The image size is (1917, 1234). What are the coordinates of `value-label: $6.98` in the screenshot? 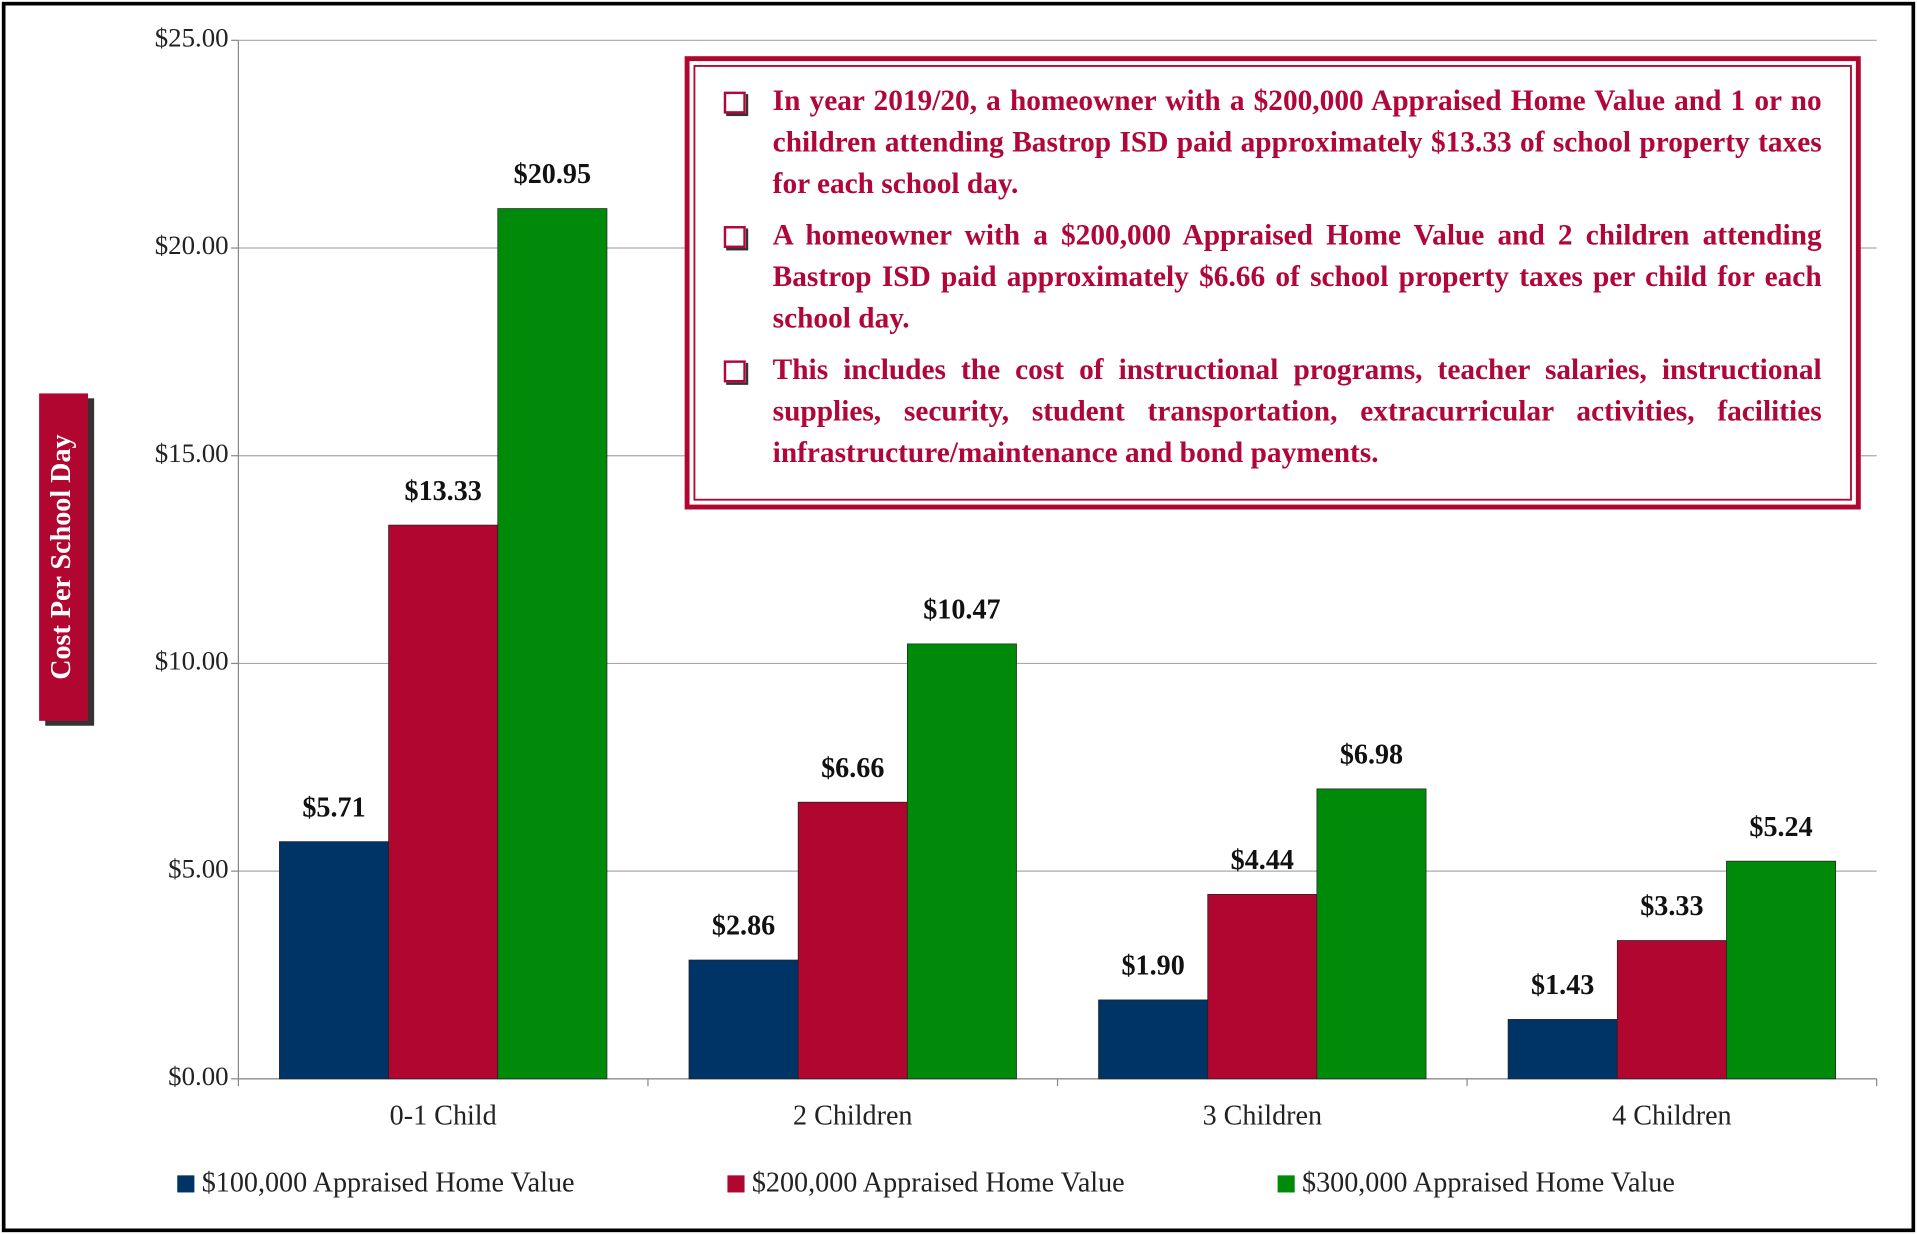 It's located at (1371, 755).